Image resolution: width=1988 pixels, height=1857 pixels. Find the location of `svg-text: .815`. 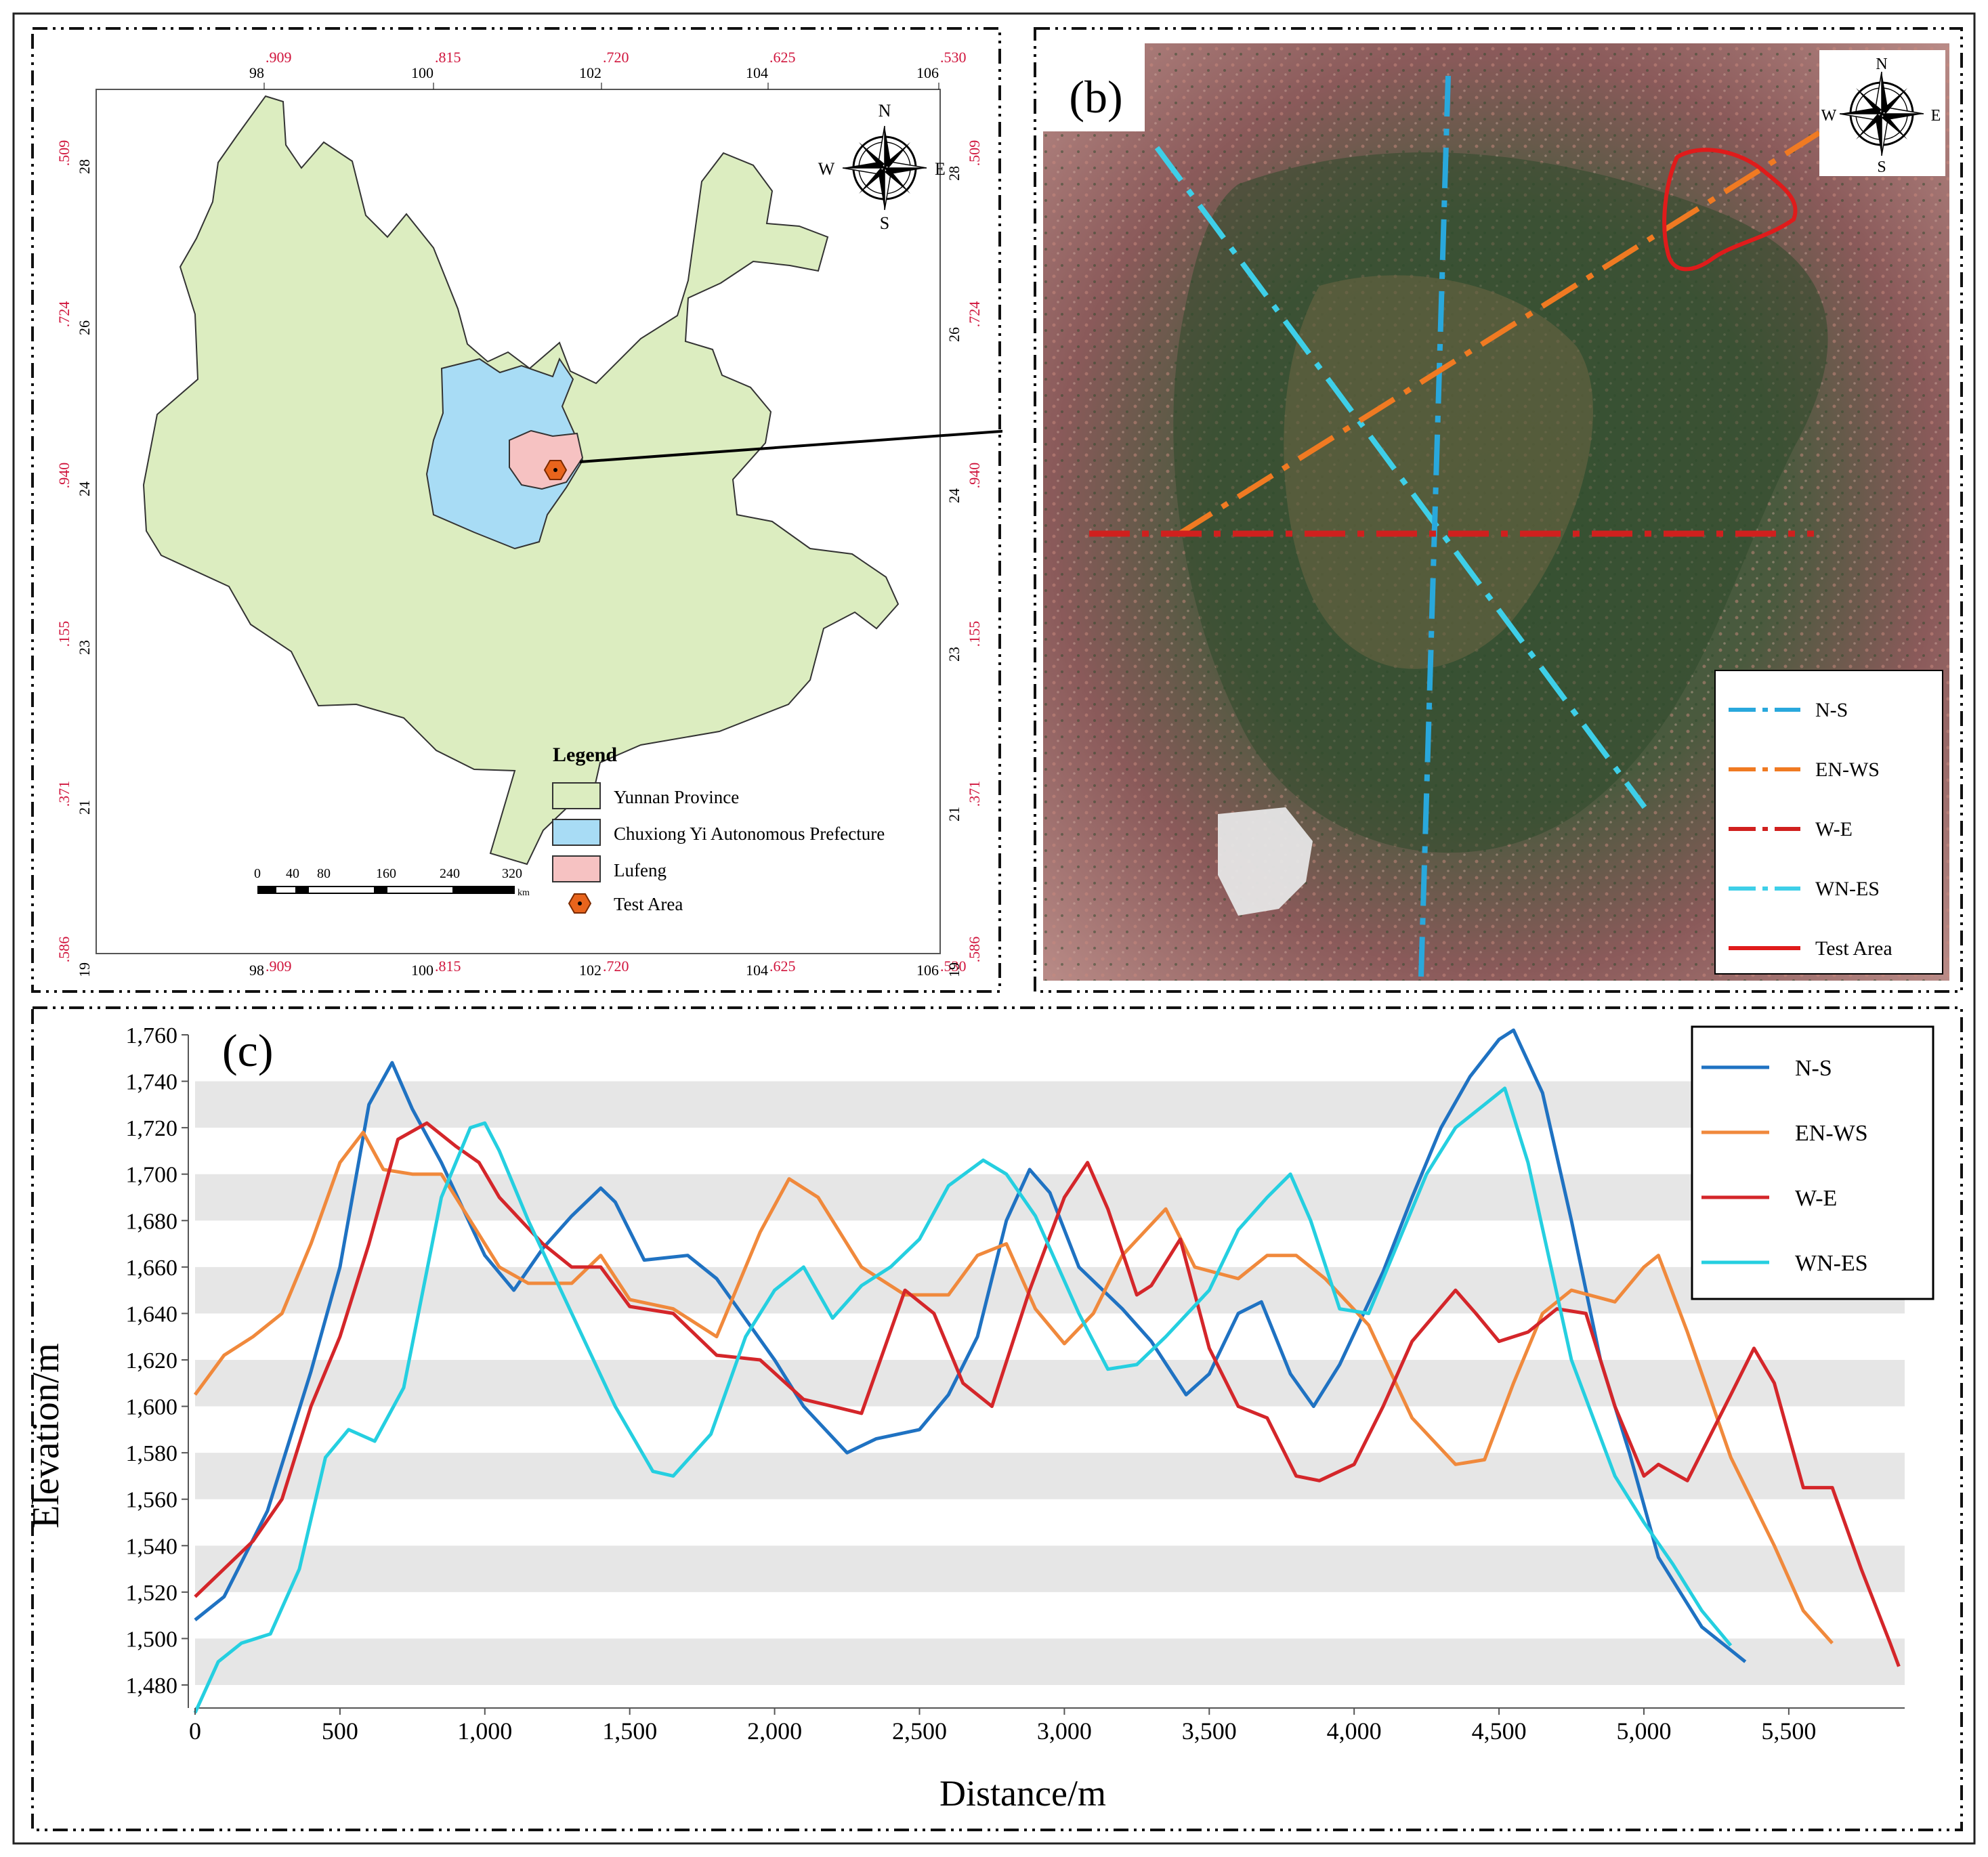

svg-text: .815 is located at coordinates (448, 57).